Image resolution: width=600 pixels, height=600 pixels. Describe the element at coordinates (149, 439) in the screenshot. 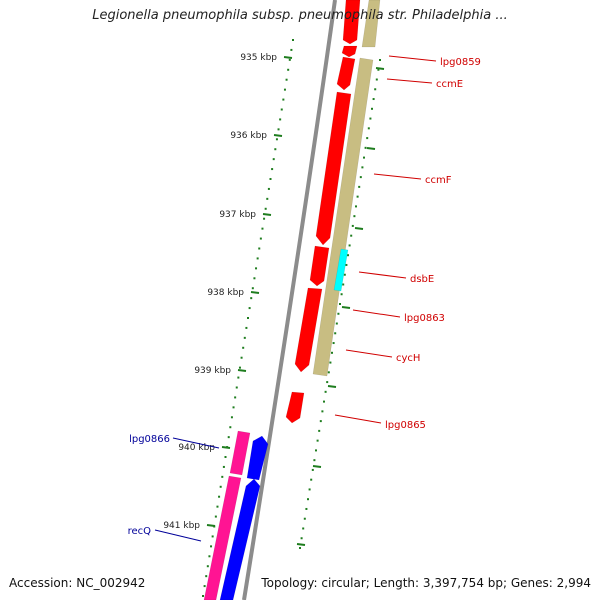

I see `gene-label: lpg0866` at that location.